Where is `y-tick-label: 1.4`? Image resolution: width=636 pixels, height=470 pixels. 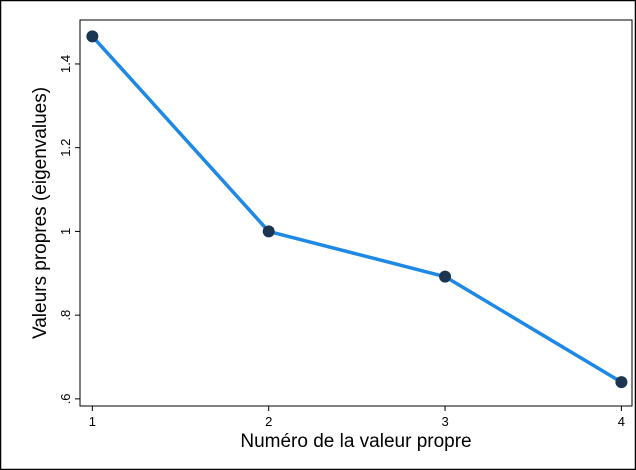
y-tick-label: 1.4 is located at coordinates (65, 64).